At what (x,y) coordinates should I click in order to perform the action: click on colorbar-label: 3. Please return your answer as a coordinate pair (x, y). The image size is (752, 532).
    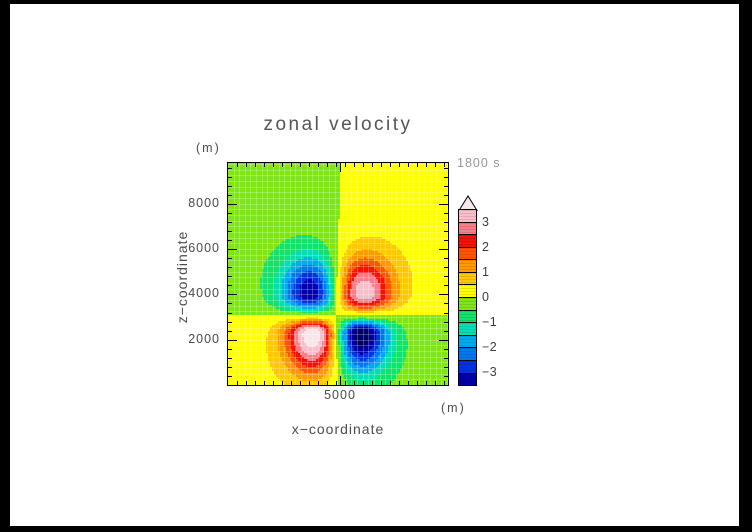
    Looking at the image, I should click on (486, 221).